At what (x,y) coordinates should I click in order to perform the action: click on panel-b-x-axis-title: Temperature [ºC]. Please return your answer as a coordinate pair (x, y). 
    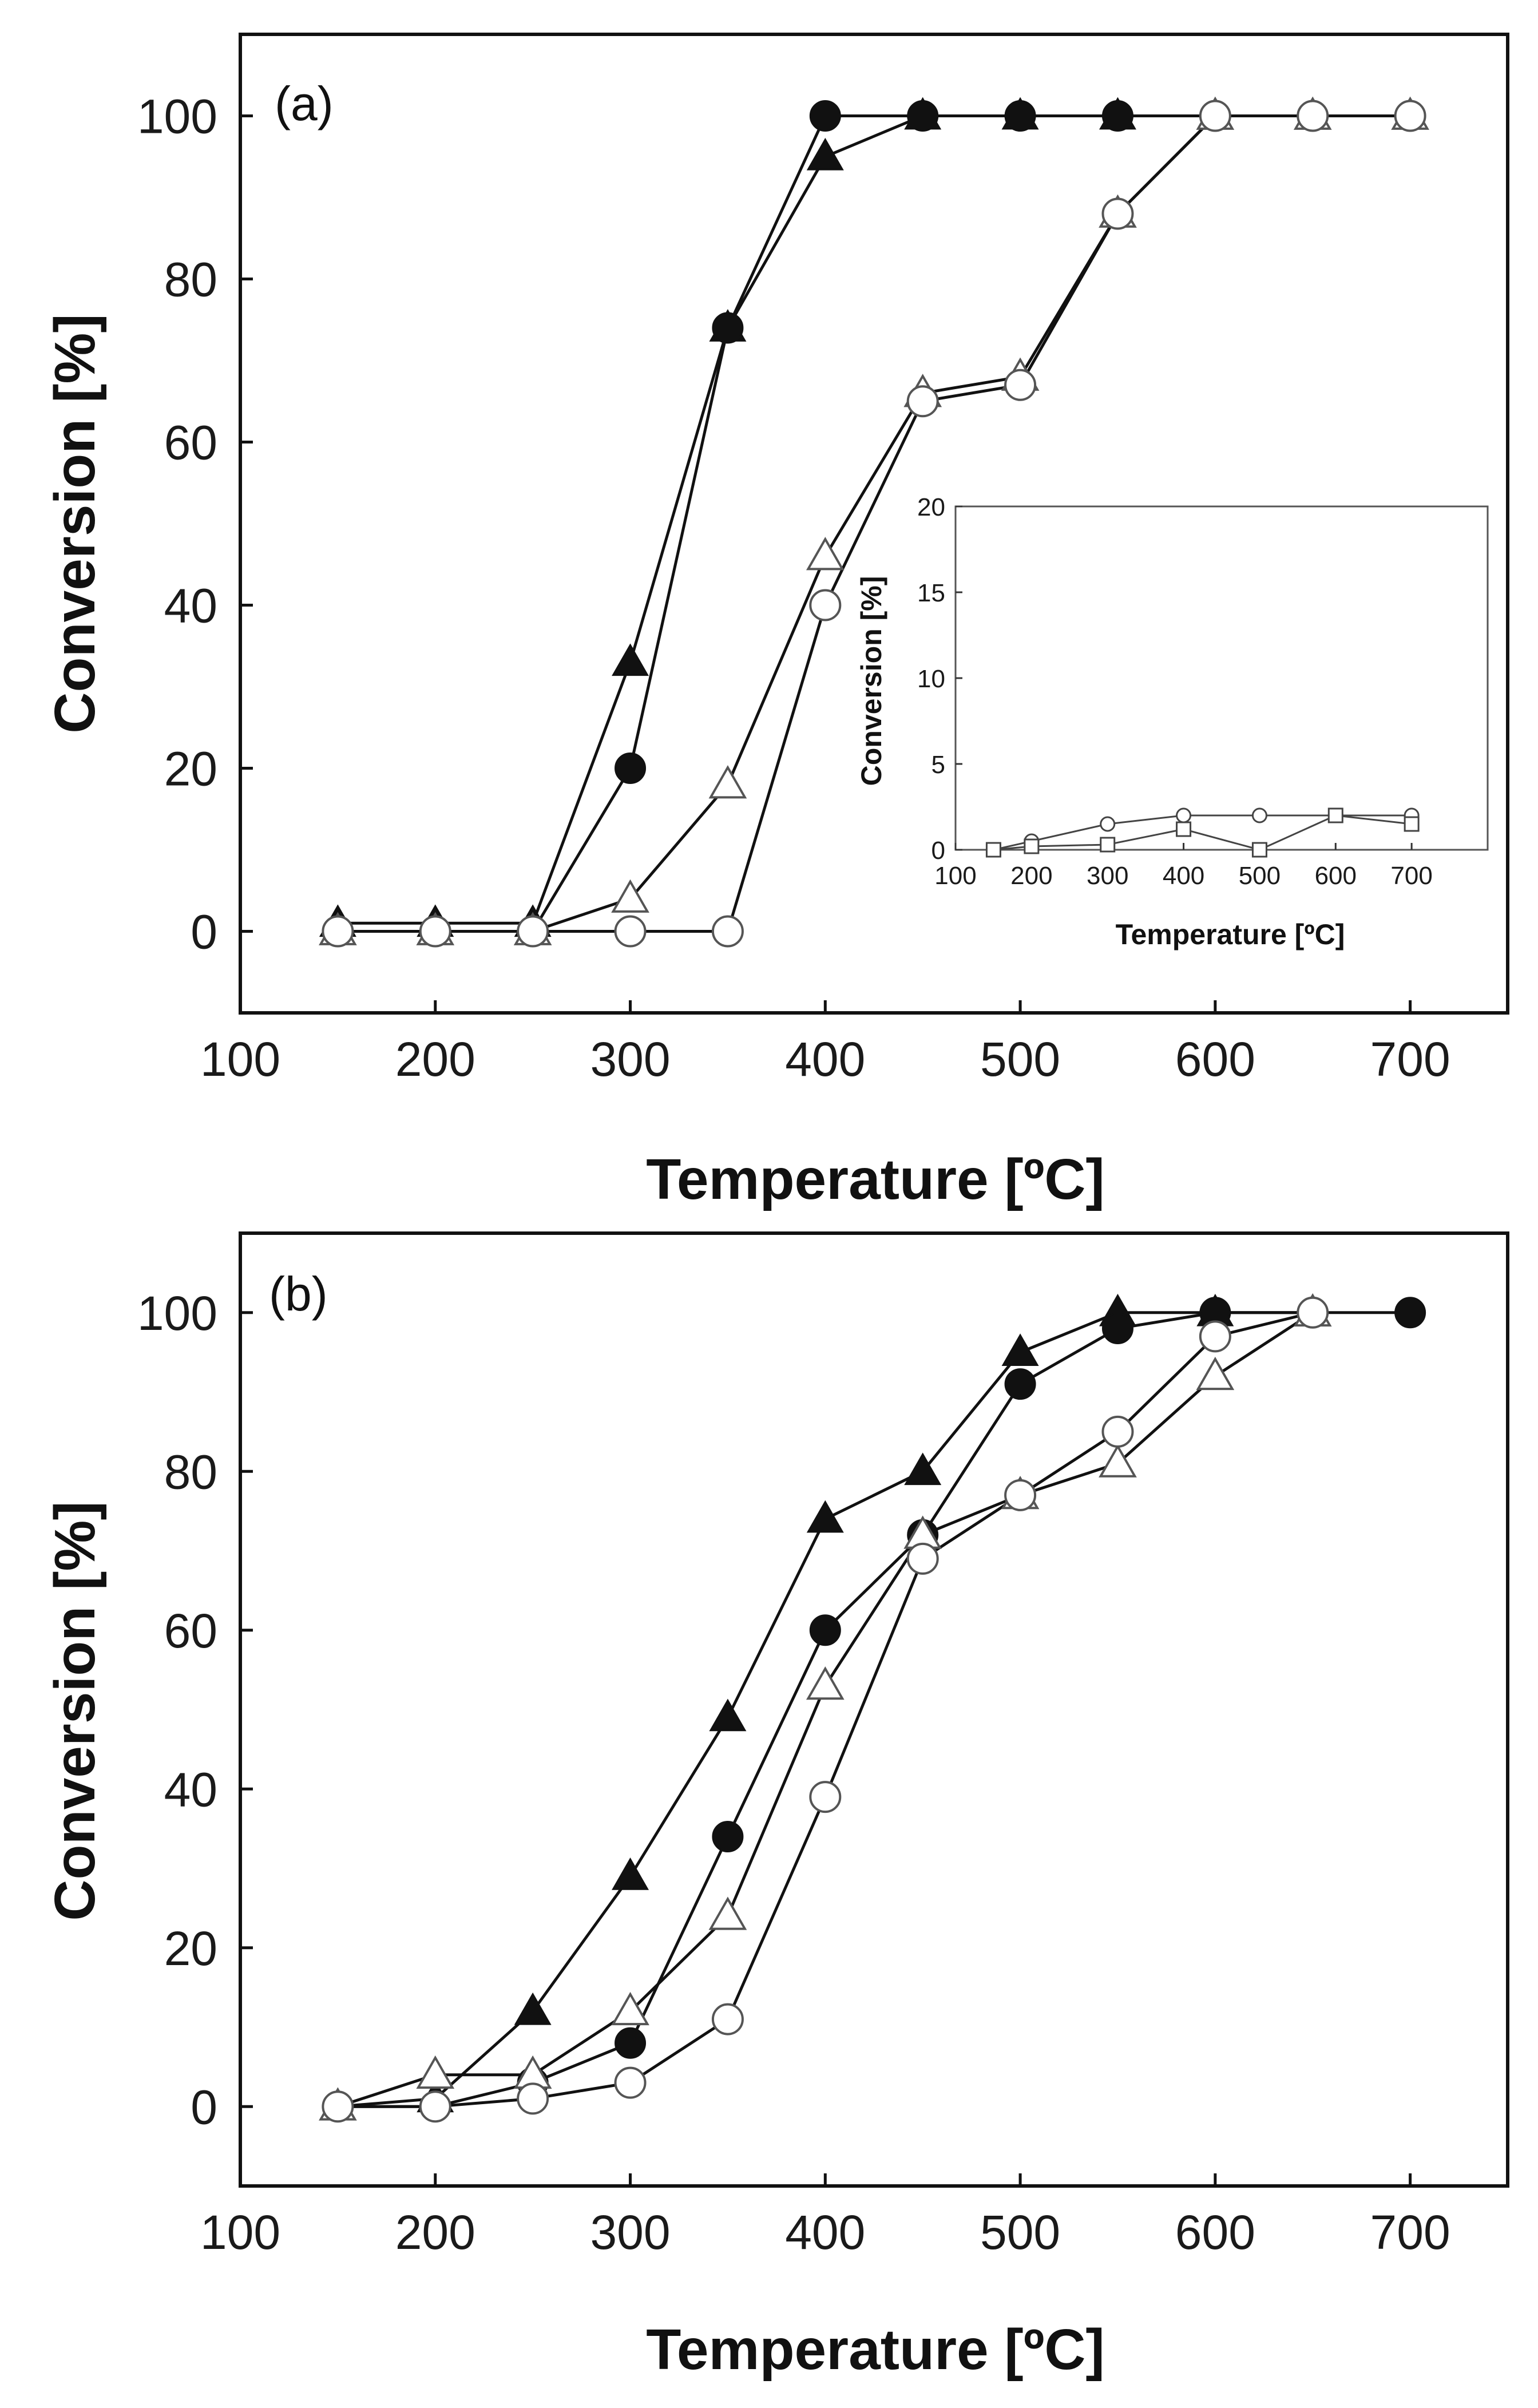
    Looking at the image, I should click on (875, 2350).